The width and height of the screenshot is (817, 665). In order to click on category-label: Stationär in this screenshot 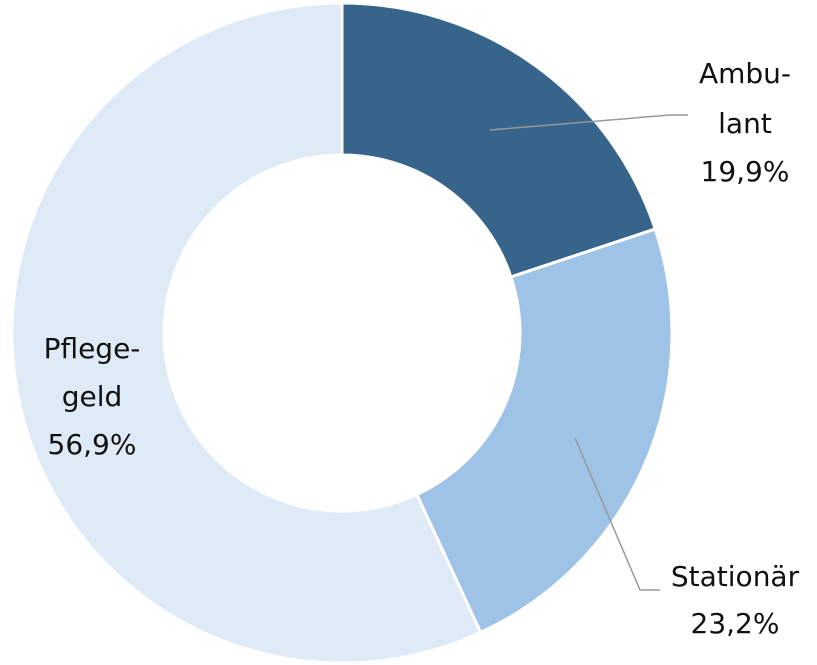, I will do `click(735, 576)`.